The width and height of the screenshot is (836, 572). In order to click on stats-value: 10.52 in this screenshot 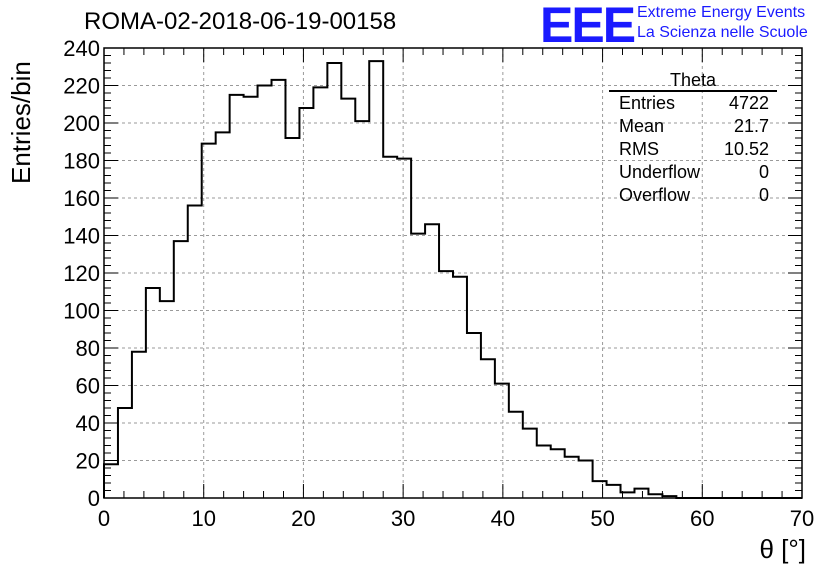, I will do `click(746, 149)`.